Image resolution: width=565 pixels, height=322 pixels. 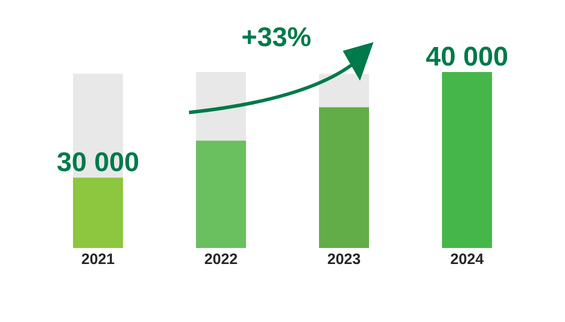 I want to click on x-tick-label: 2022, so click(x=221, y=259).